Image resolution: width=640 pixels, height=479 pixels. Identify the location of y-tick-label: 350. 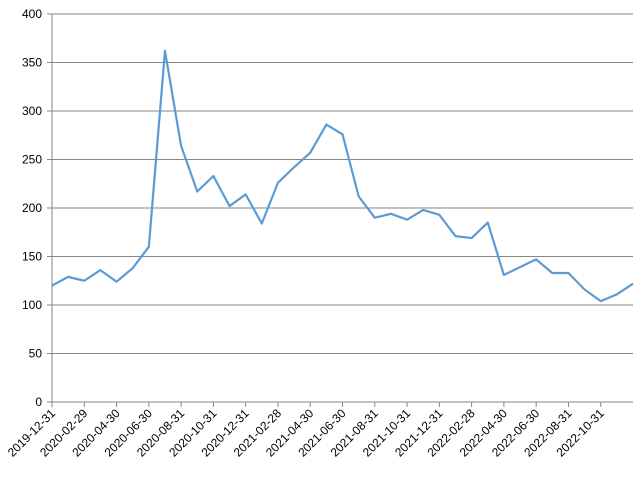
(32, 63).